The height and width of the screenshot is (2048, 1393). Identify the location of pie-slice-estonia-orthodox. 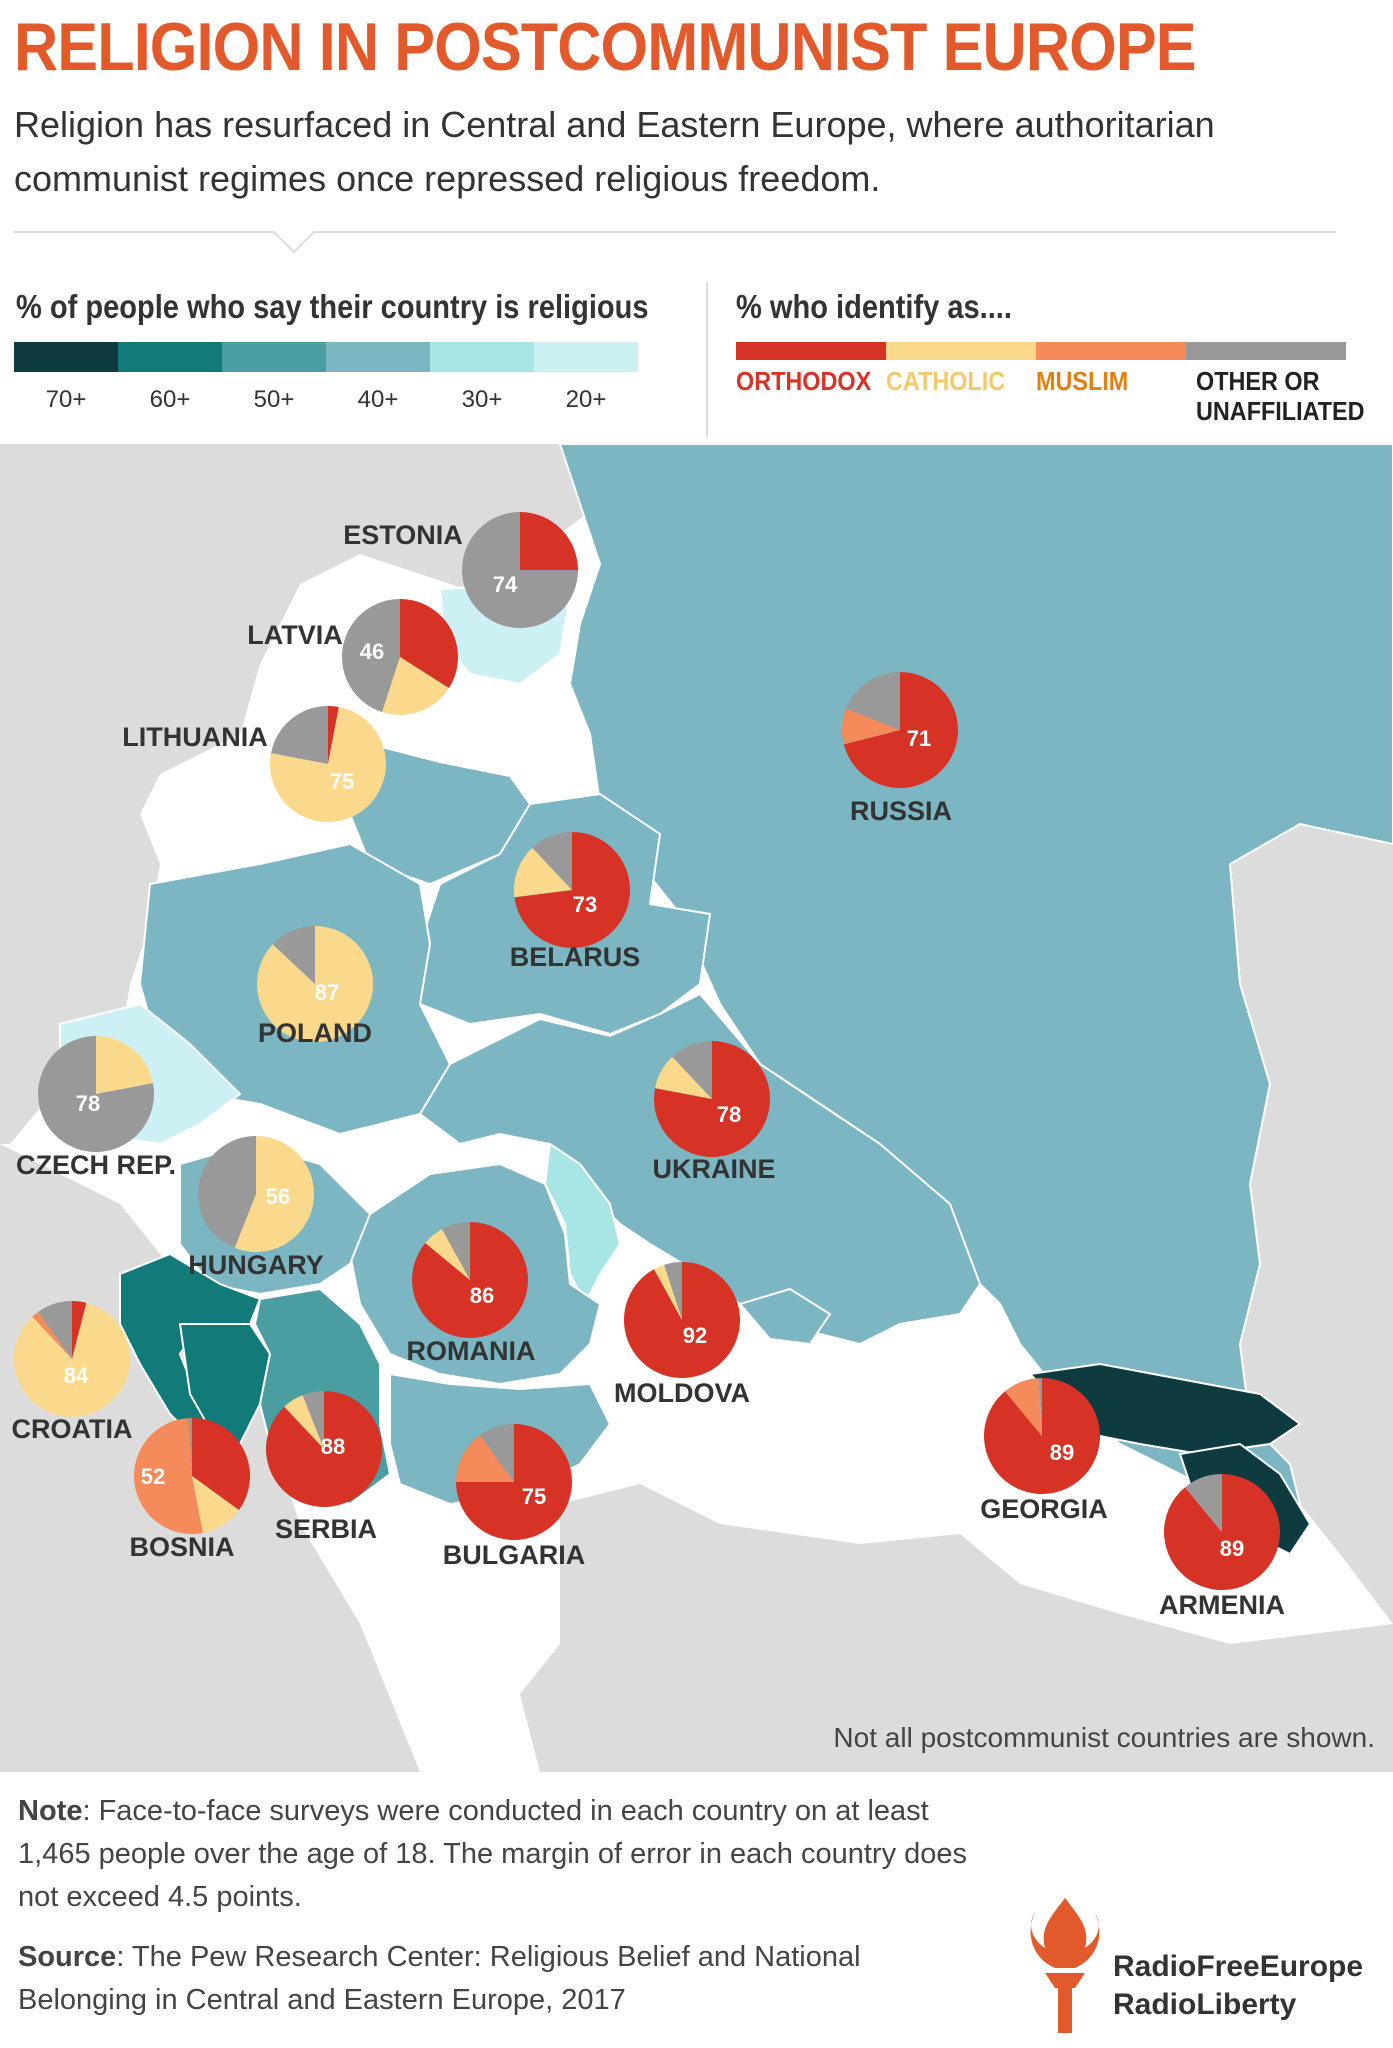
(549, 541).